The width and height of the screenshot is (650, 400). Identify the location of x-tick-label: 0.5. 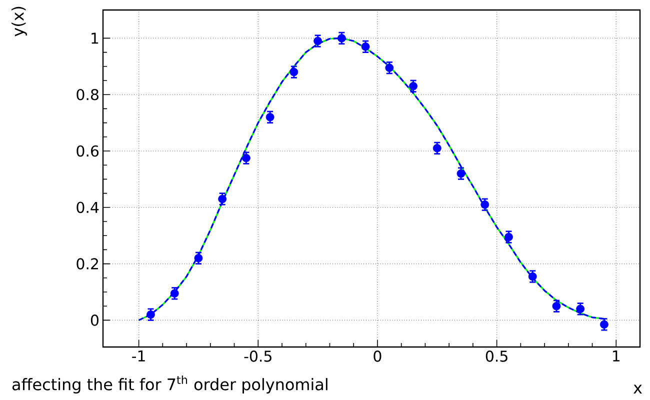
(497, 356).